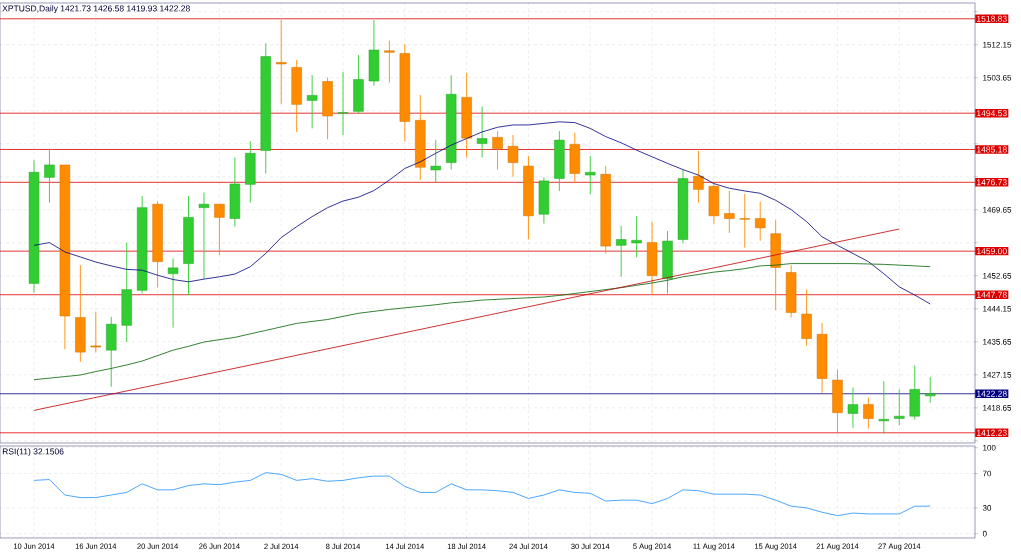 The image size is (1021, 555). I want to click on y-tick-label: 1503.65, so click(997, 77).